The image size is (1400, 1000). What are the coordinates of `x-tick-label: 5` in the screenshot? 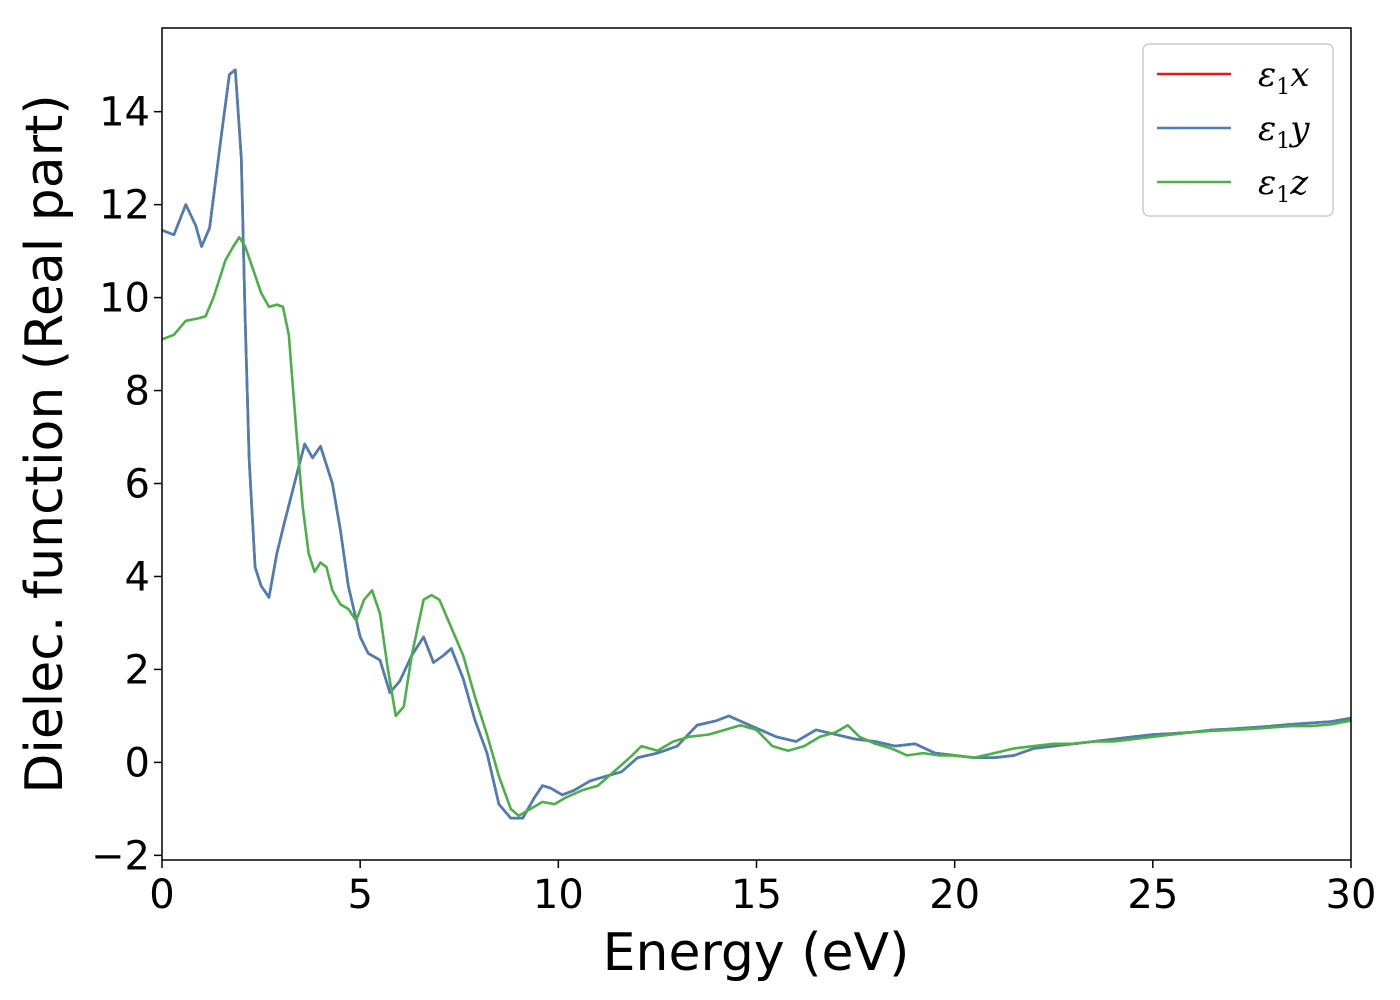 It's located at (359, 895).